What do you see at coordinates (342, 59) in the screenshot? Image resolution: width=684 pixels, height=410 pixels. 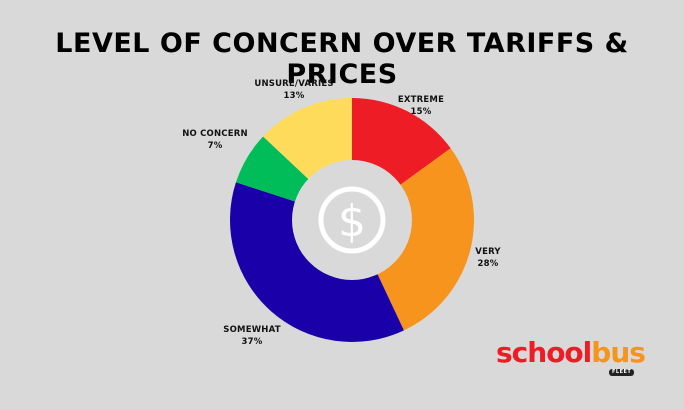 I see `chart-title: LEVEL OF CONCERN OVER TARIFFS & PRICES` at bounding box center [342, 59].